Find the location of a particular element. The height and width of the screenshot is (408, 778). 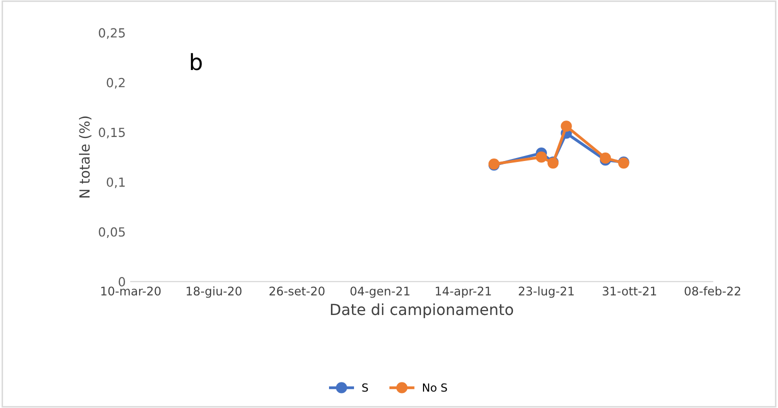

x-tick-label: 31-ott-21 is located at coordinates (629, 291).